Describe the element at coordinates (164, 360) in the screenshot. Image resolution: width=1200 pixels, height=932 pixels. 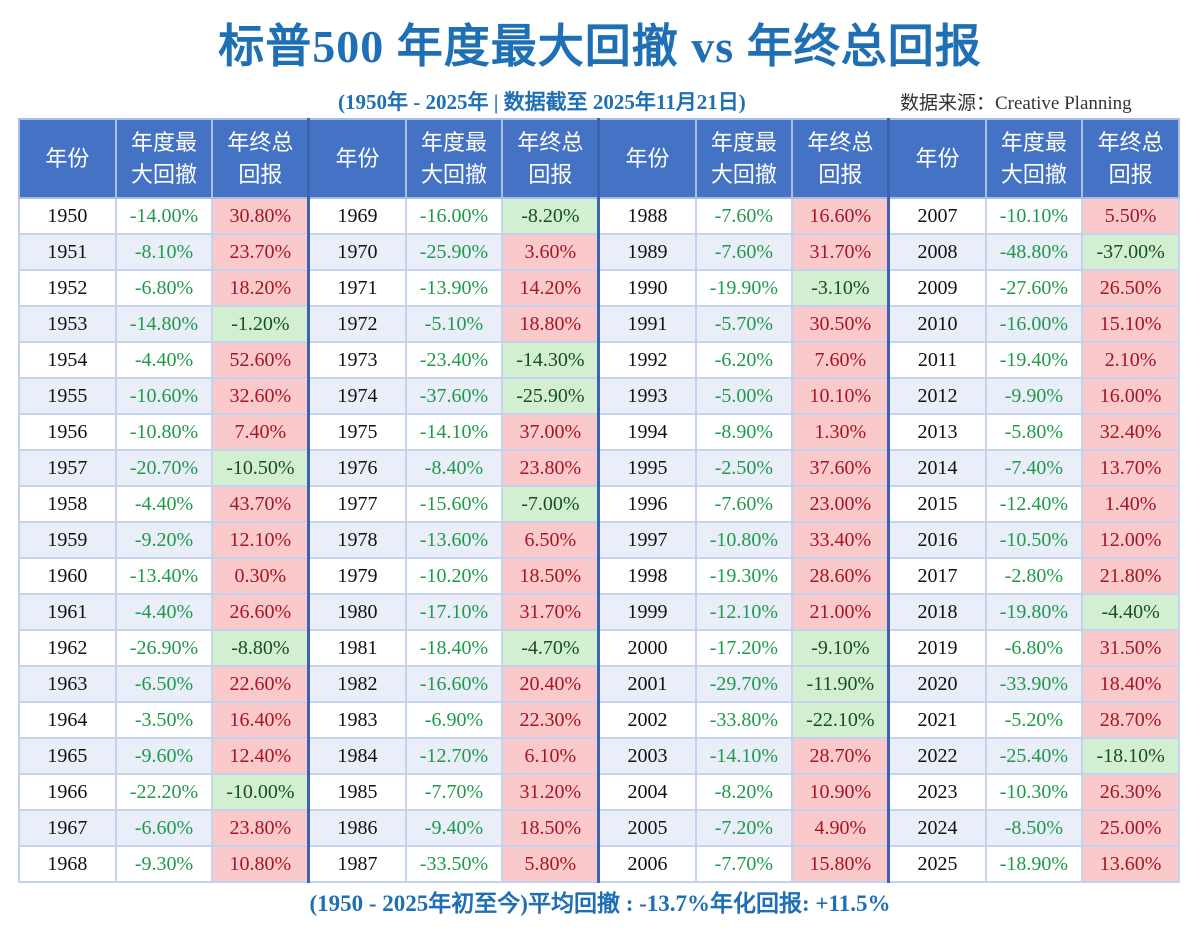
I see `drawdown-cell: -4.40%` at that location.